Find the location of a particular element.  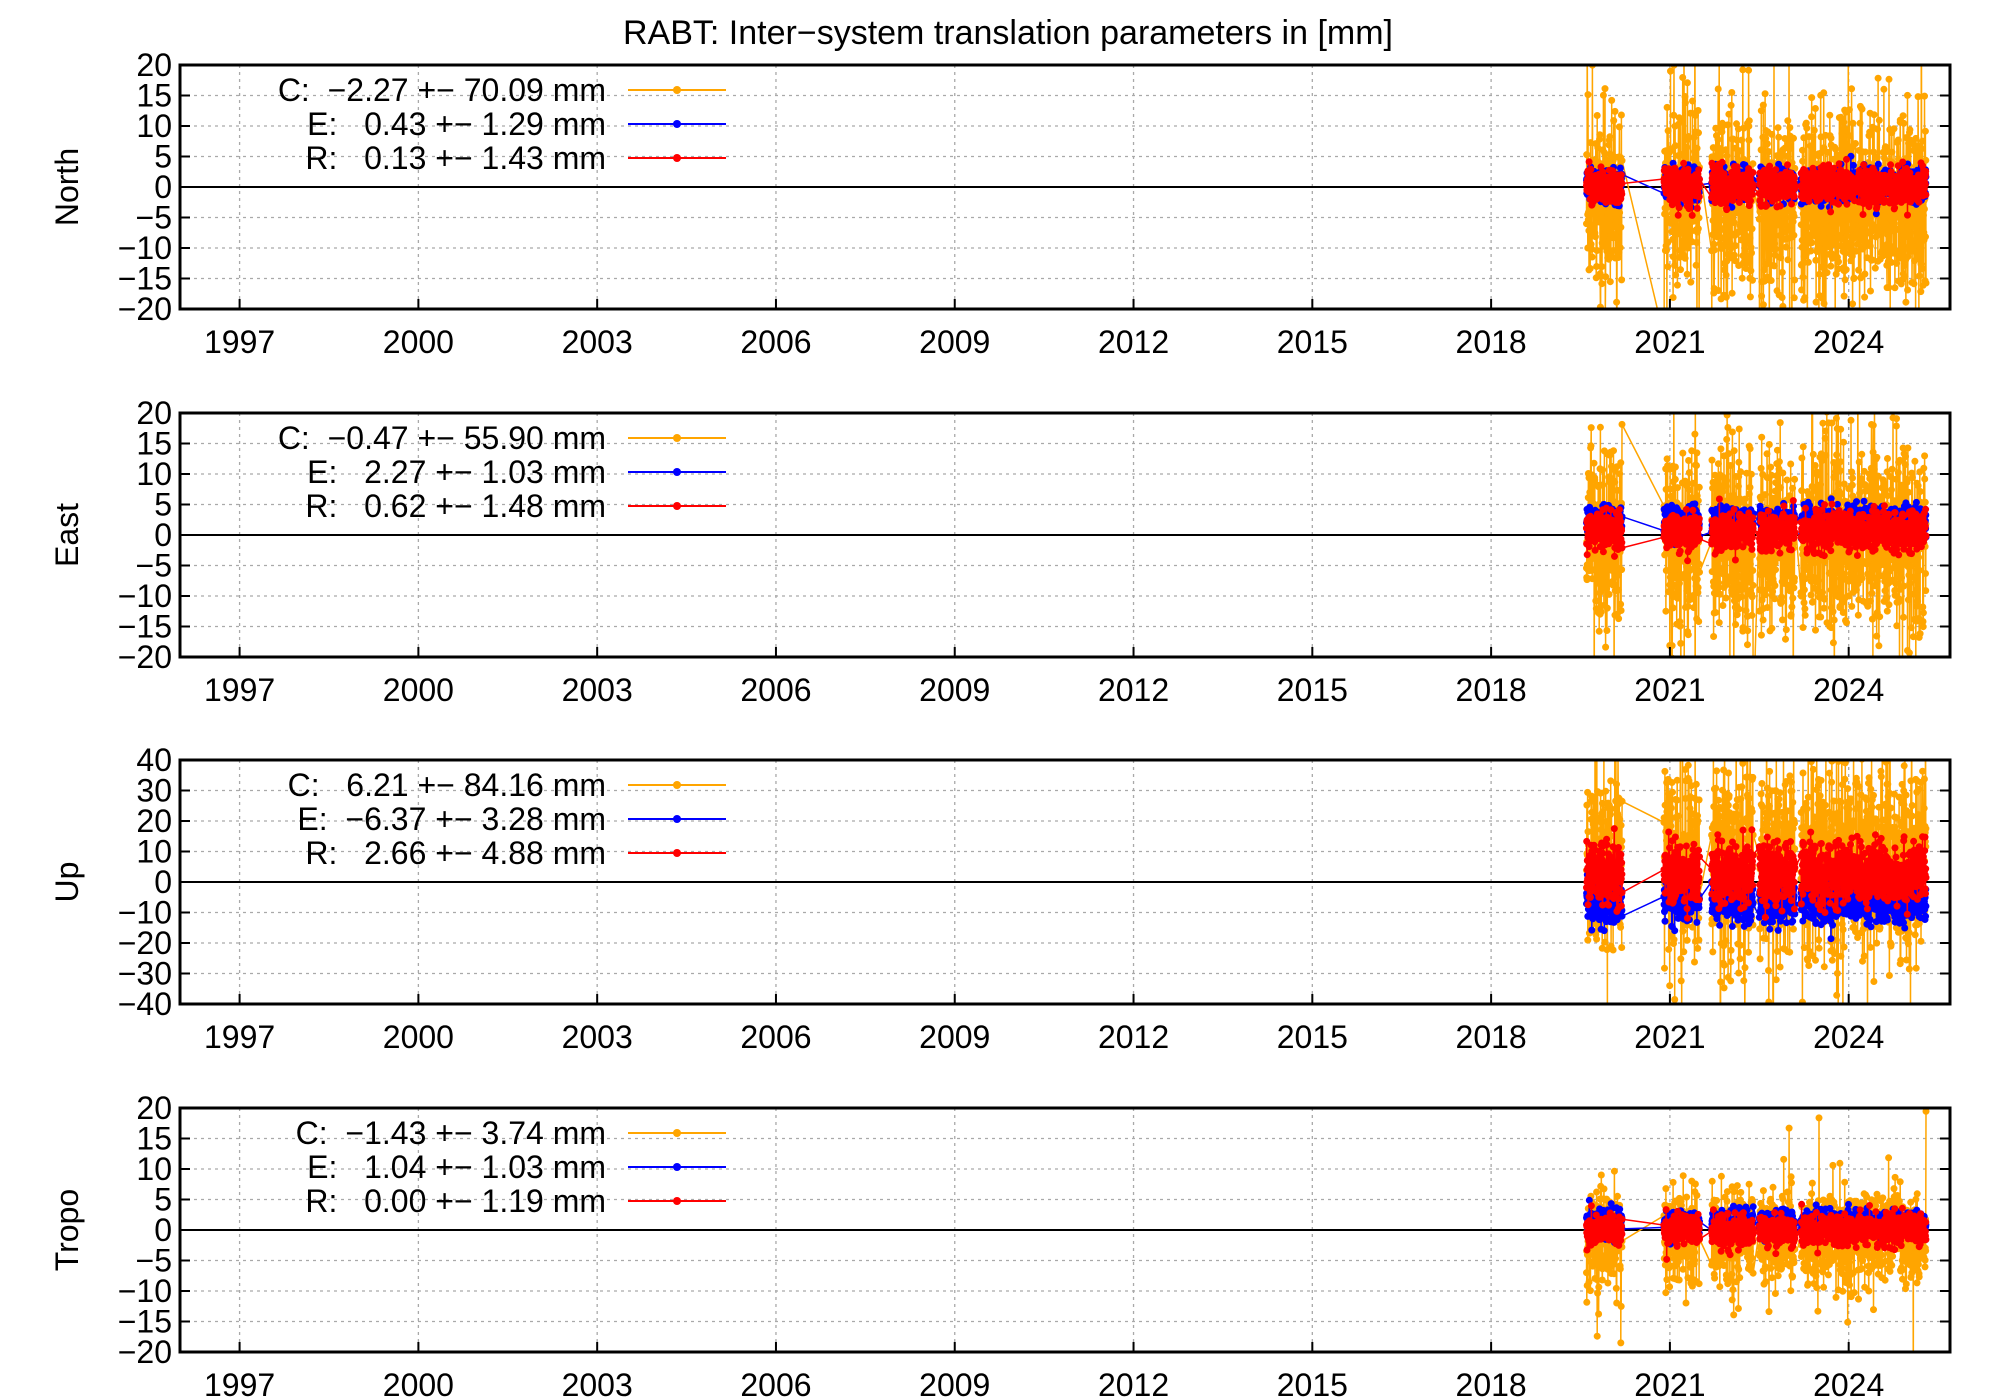

legend-label-R: R: 0.13 +− 1.43 mm is located at coordinates (455, 158).